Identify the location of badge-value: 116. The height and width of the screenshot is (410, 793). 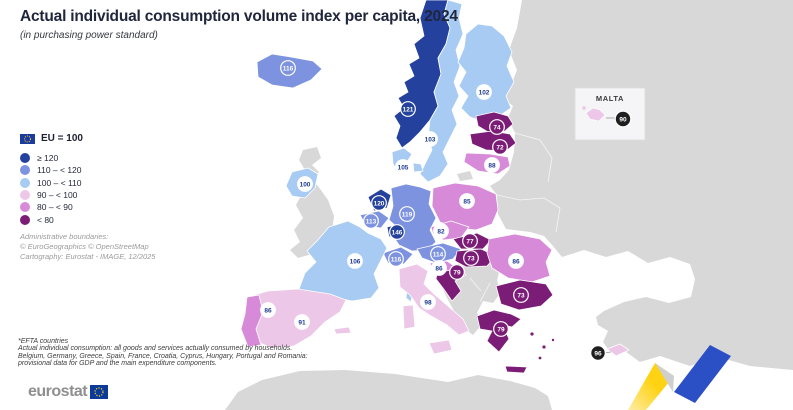
(396, 259).